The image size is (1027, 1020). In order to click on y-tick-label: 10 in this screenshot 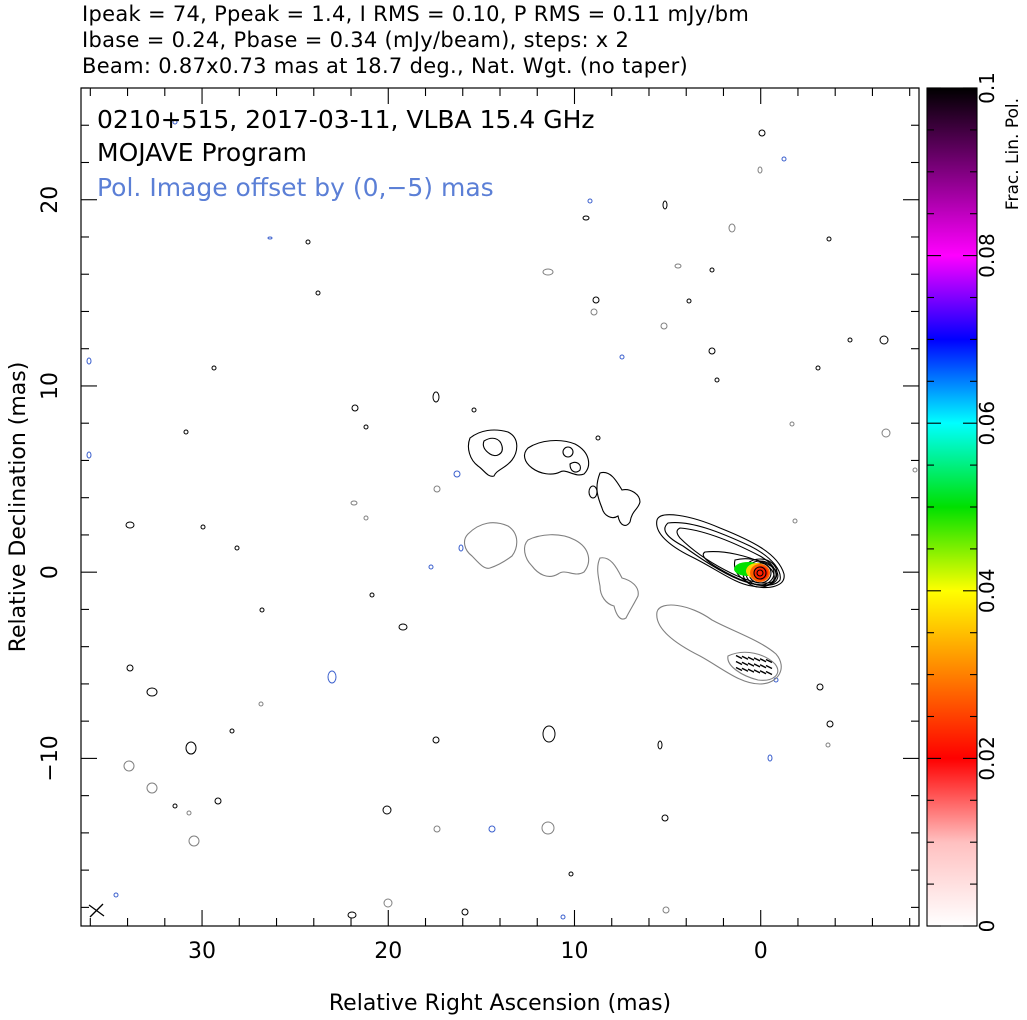, I will do `click(50, 386)`.